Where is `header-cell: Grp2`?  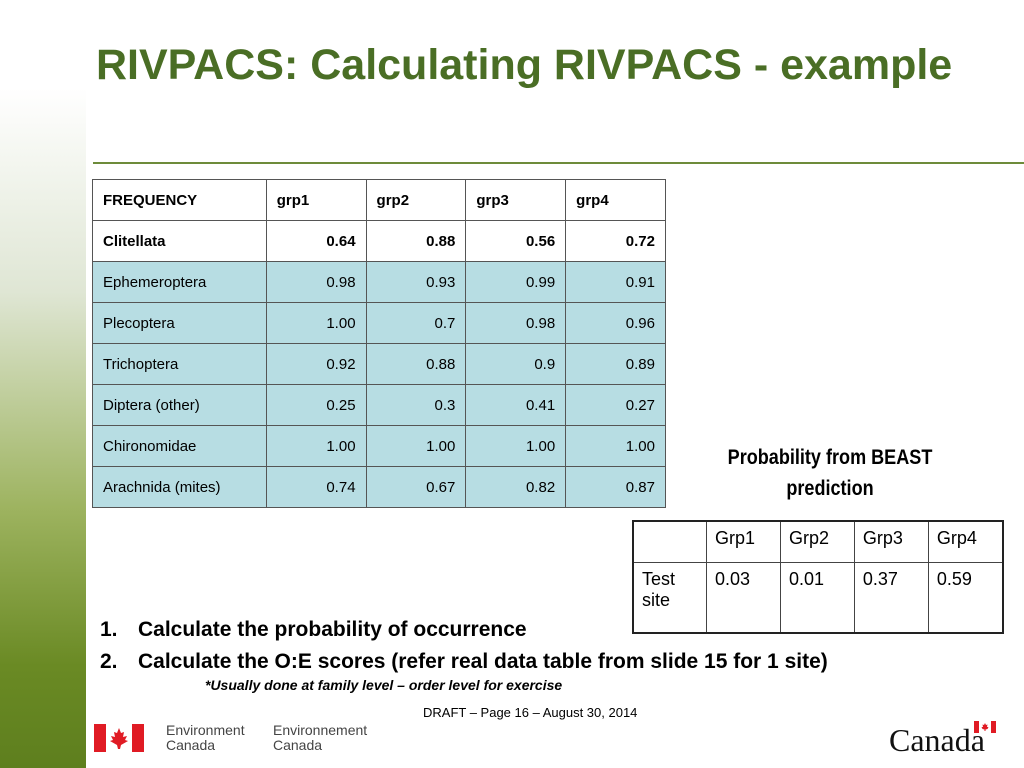 header-cell: Grp2 is located at coordinates (817, 541).